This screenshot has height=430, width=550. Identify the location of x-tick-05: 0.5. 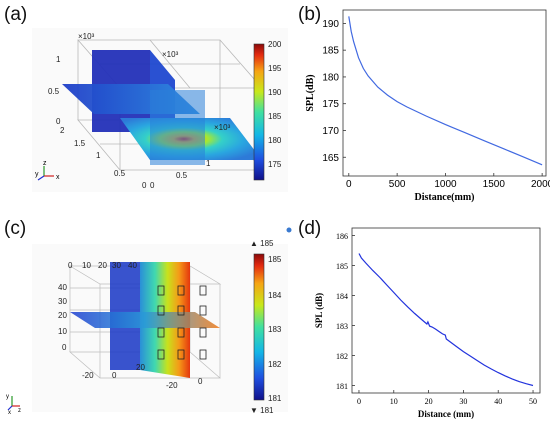
(182, 175).